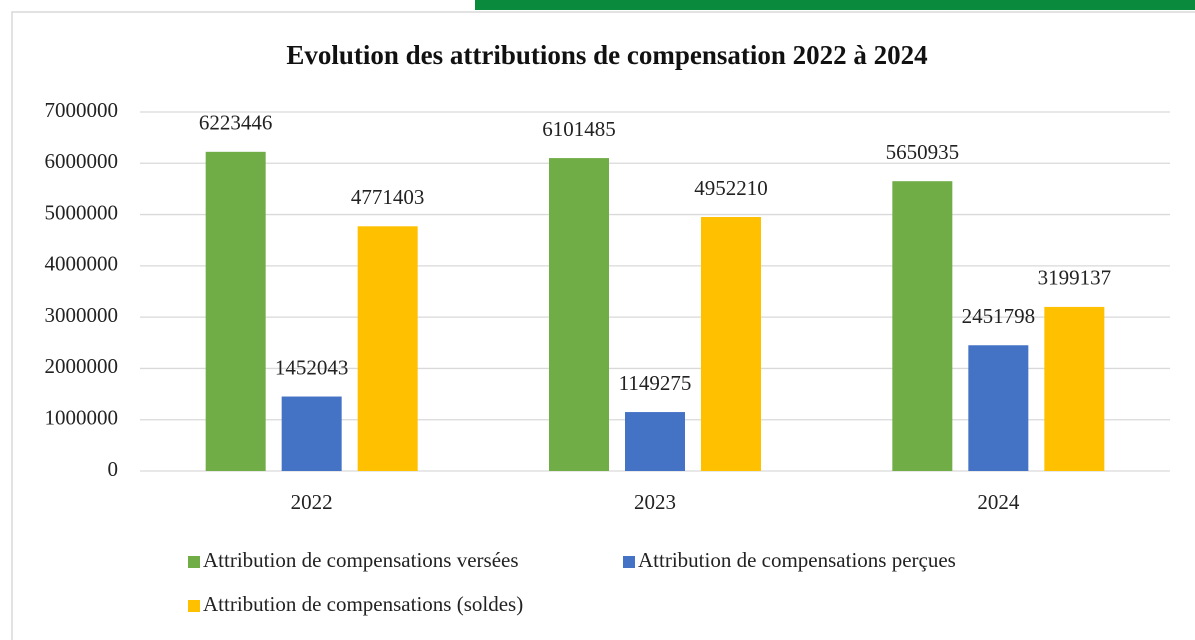 The width and height of the screenshot is (1195, 640). I want to click on y-tick-label: 5000000, so click(82, 212).